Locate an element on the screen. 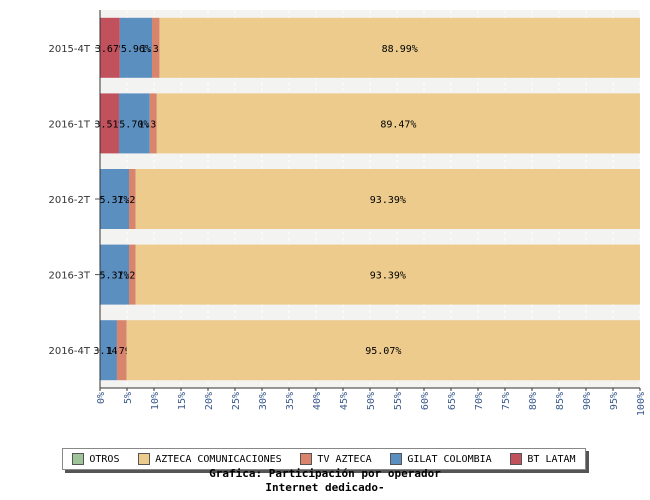  x-tick-label: 40% is located at coordinates (317, 401).